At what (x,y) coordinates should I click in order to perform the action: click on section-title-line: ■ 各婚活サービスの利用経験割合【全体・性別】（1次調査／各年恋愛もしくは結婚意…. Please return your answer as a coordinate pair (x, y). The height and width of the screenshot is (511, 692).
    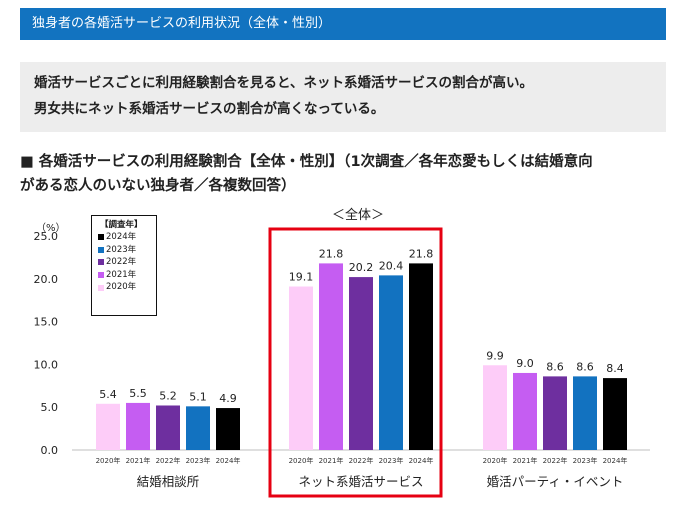
    Looking at the image, I should click on (306, 162).